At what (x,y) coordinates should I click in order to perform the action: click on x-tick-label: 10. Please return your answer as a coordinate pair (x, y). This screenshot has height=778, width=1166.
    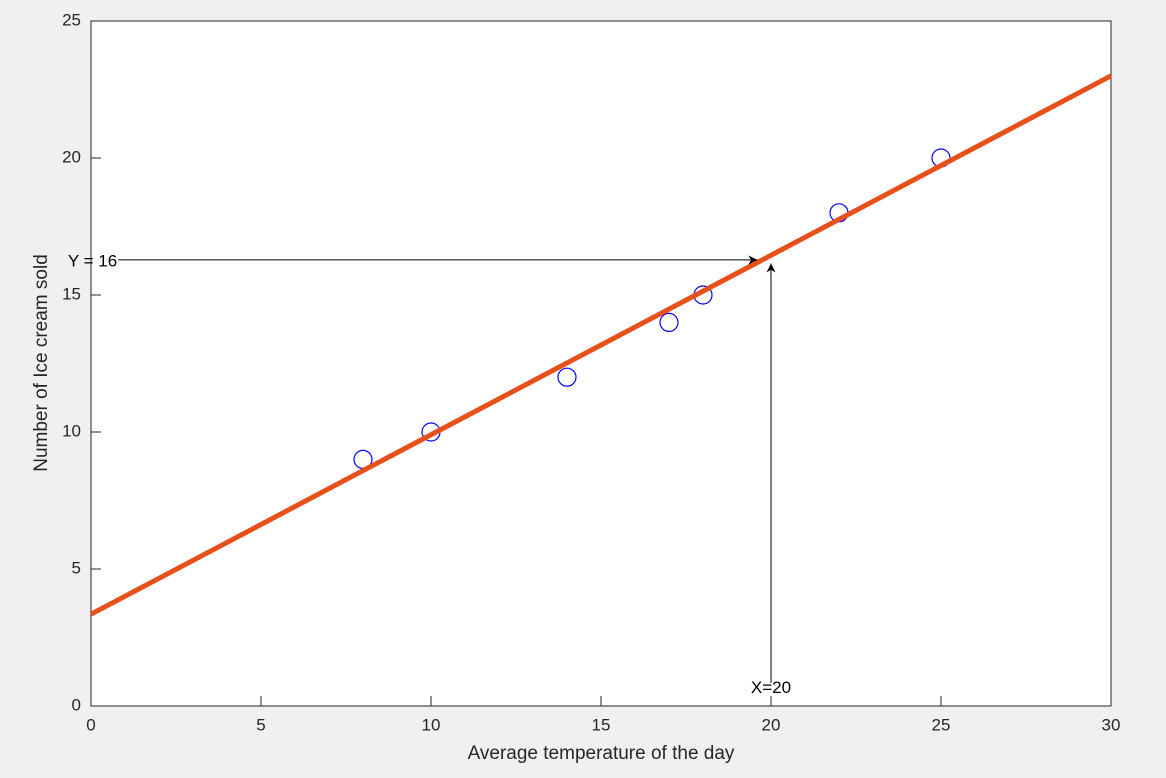
    Looking at the image, I should click on (431, 724).